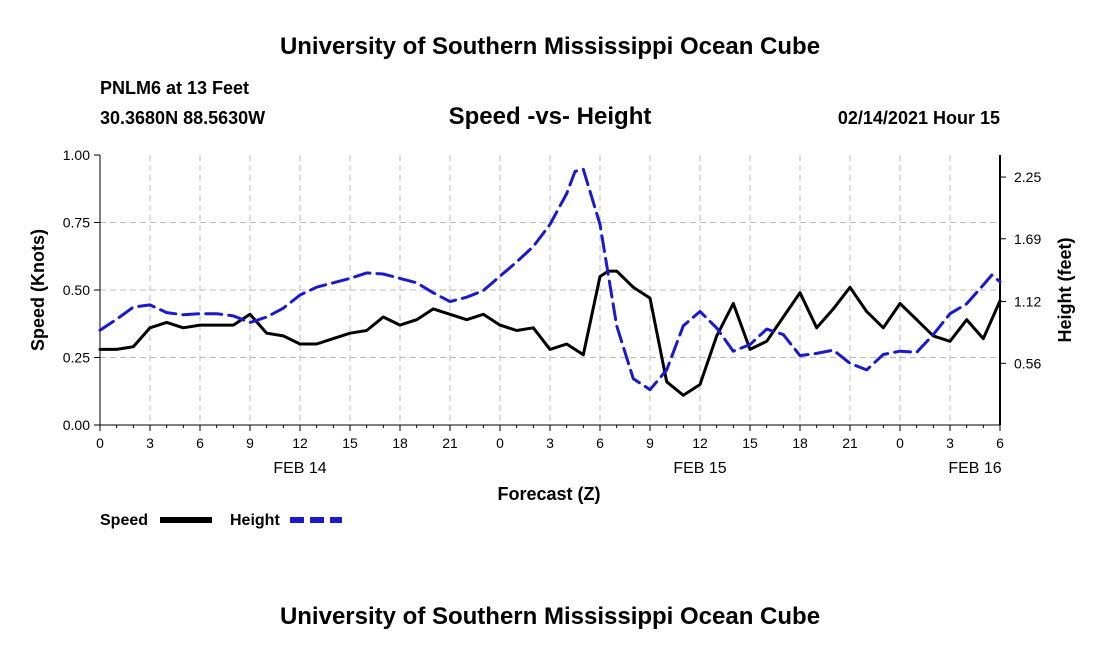 This screenshot has height=650, width=1100. I want to click on y-left-tick-label: 1.00, so click(76, 155).